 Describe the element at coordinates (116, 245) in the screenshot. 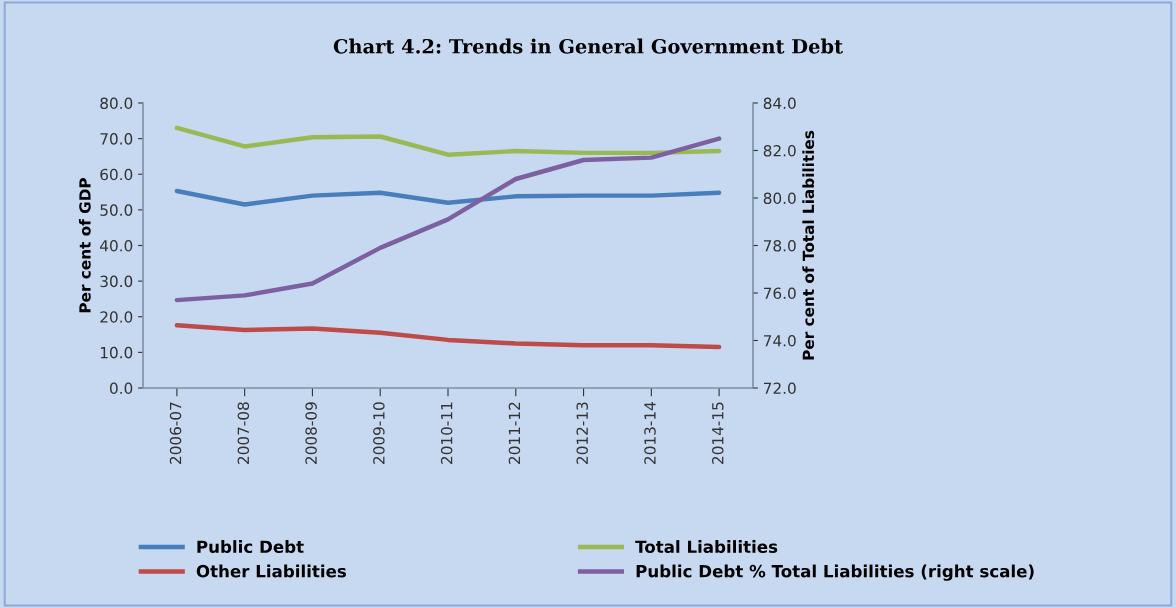

I see `y-tick-label: 40.0` at that location.